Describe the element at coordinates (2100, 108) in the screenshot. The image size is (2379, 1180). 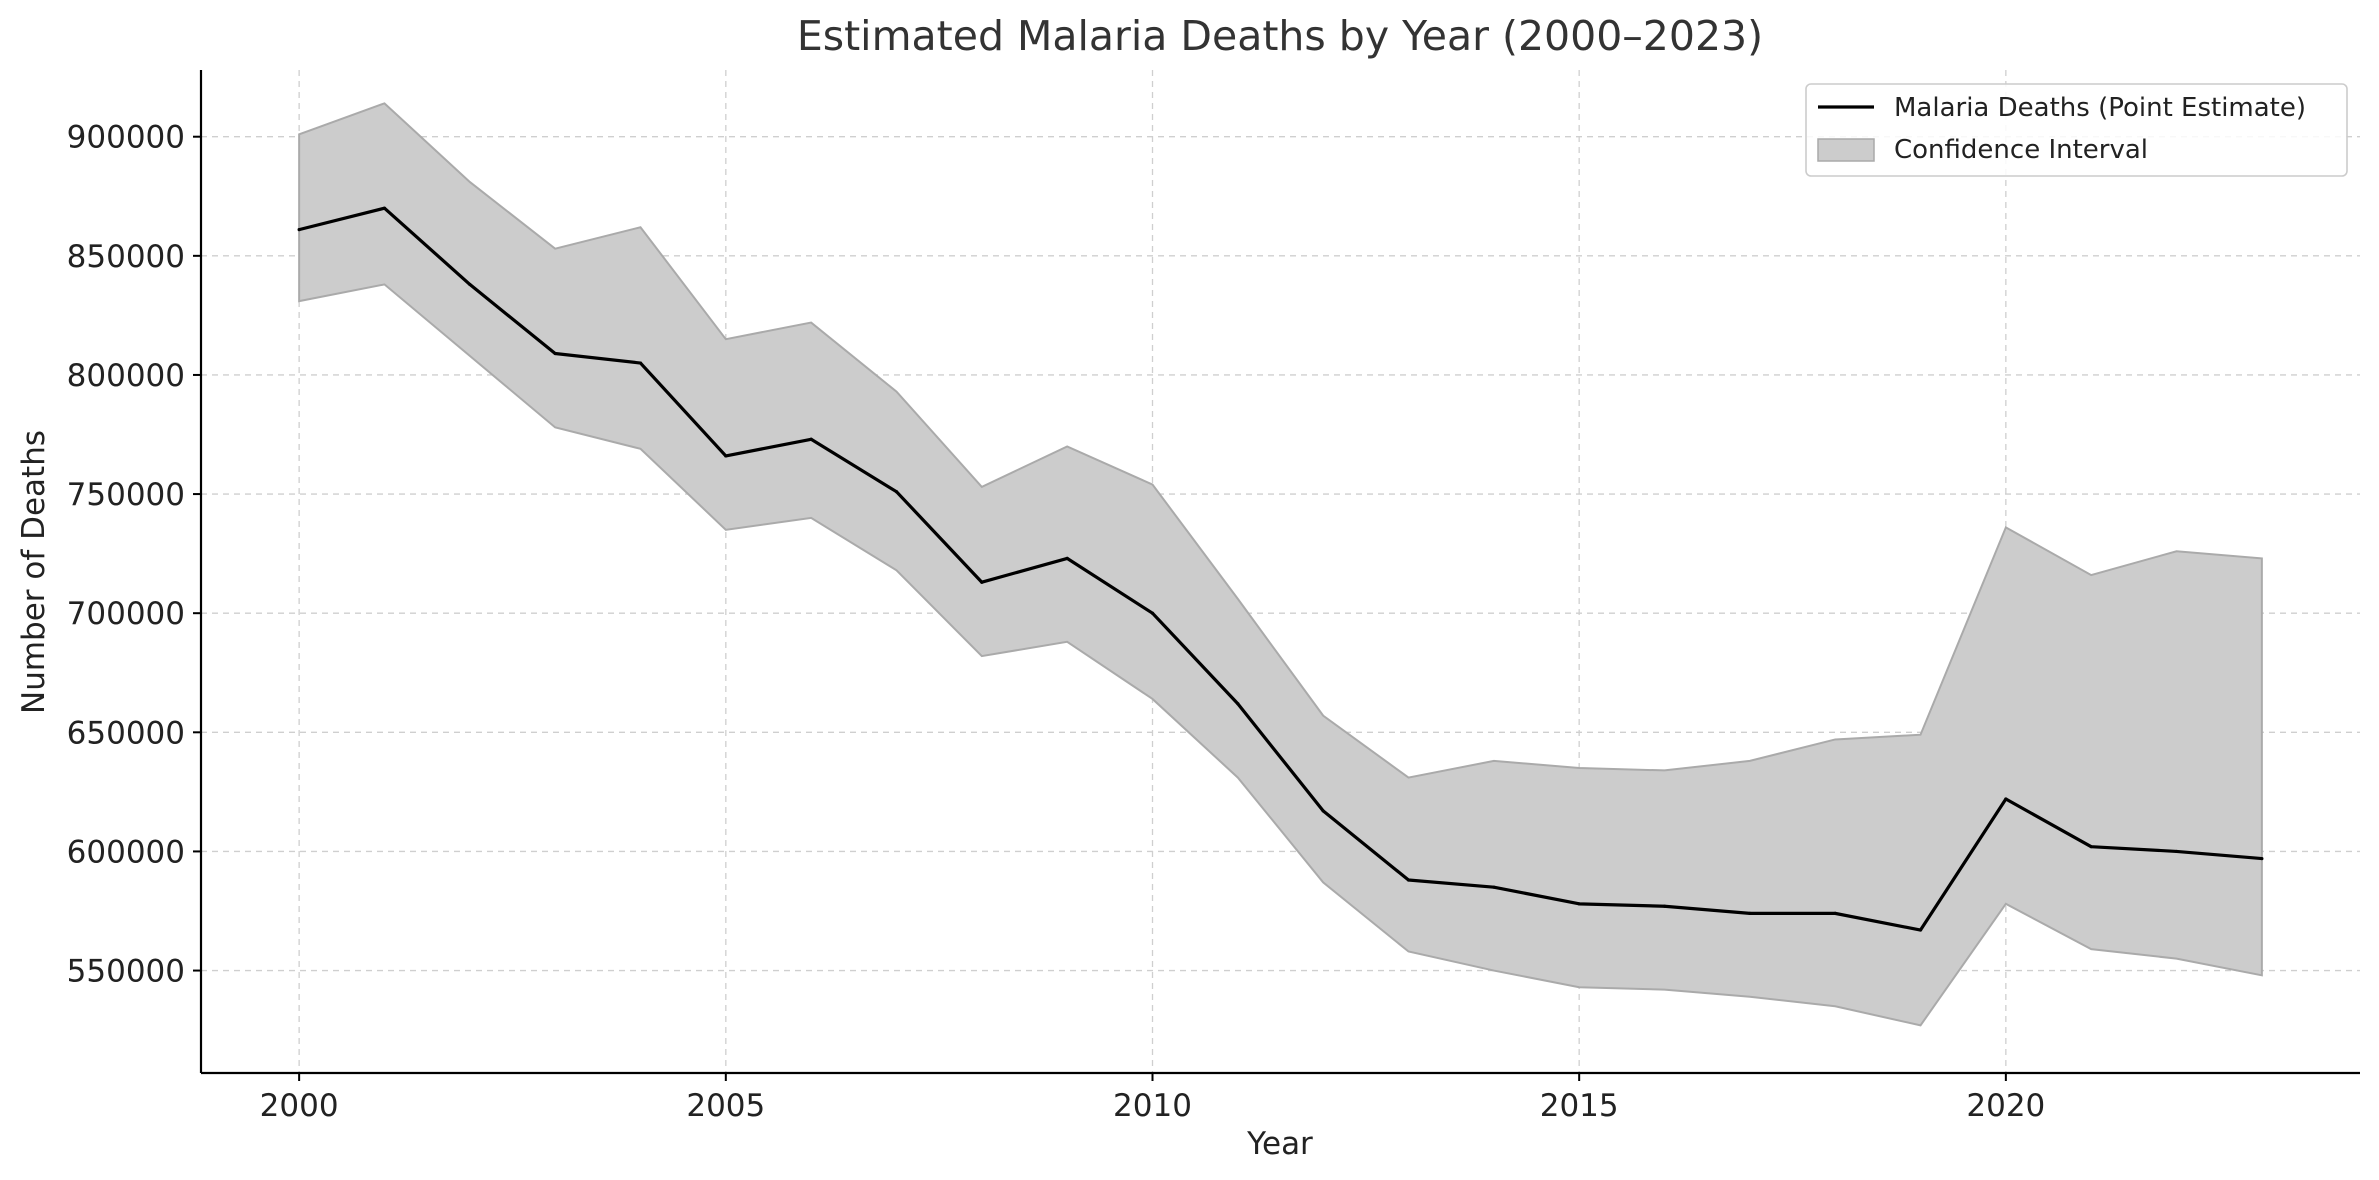
I see `legend-label-point-estimate: Malaria Deaths (Point Estimate)` at that location.